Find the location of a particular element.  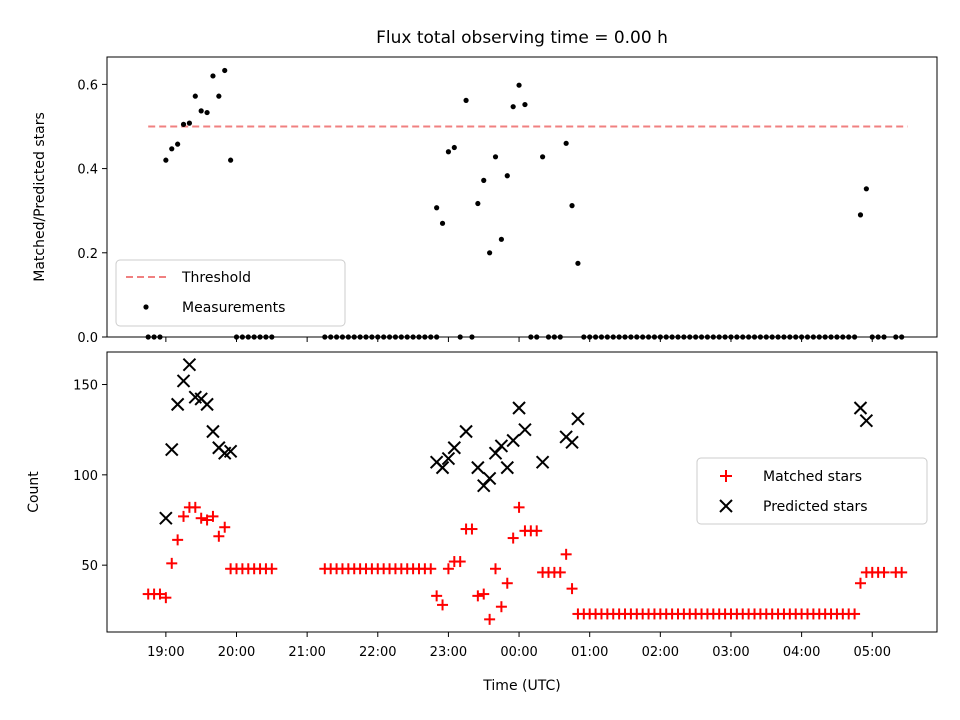

bottom-y-tick-label: 50 is located at coordinates (89, 566).